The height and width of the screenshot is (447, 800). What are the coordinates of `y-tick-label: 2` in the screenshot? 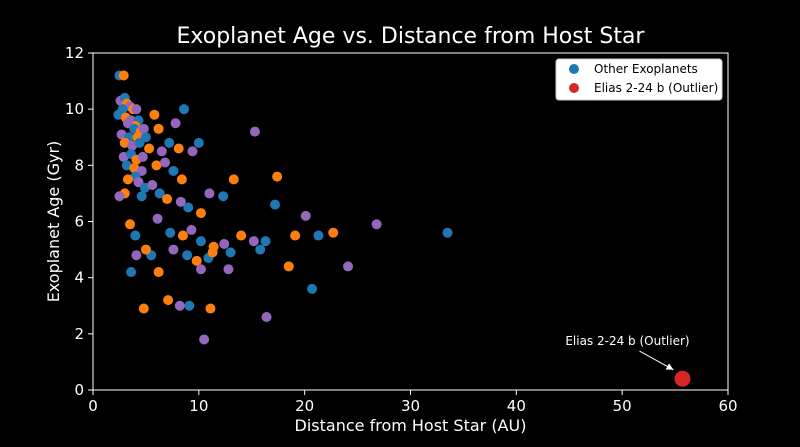 It's located at (79, 334).